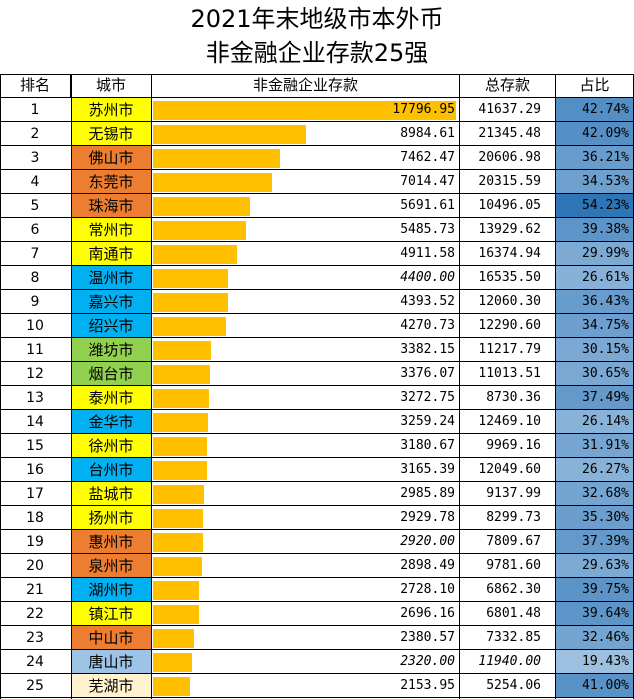  Describe the element at coordinates (317, 566) in the screenshot. I see `table-row: 20 泉州市 2898.49 9781.60 29.63%` at that location.